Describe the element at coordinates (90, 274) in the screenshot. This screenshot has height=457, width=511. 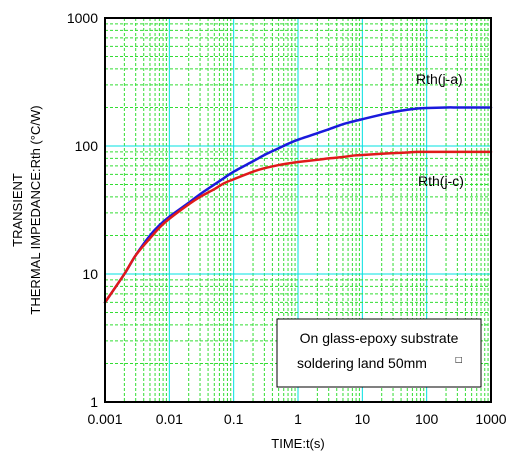
I see `y-tick-label: 10` at that location.